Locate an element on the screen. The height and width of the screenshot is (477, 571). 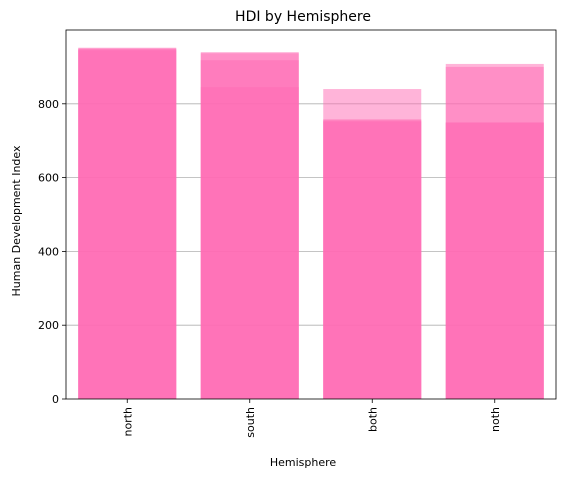
y-ticks: 0 200 400 600 800 is located at coordinates (52, 252).